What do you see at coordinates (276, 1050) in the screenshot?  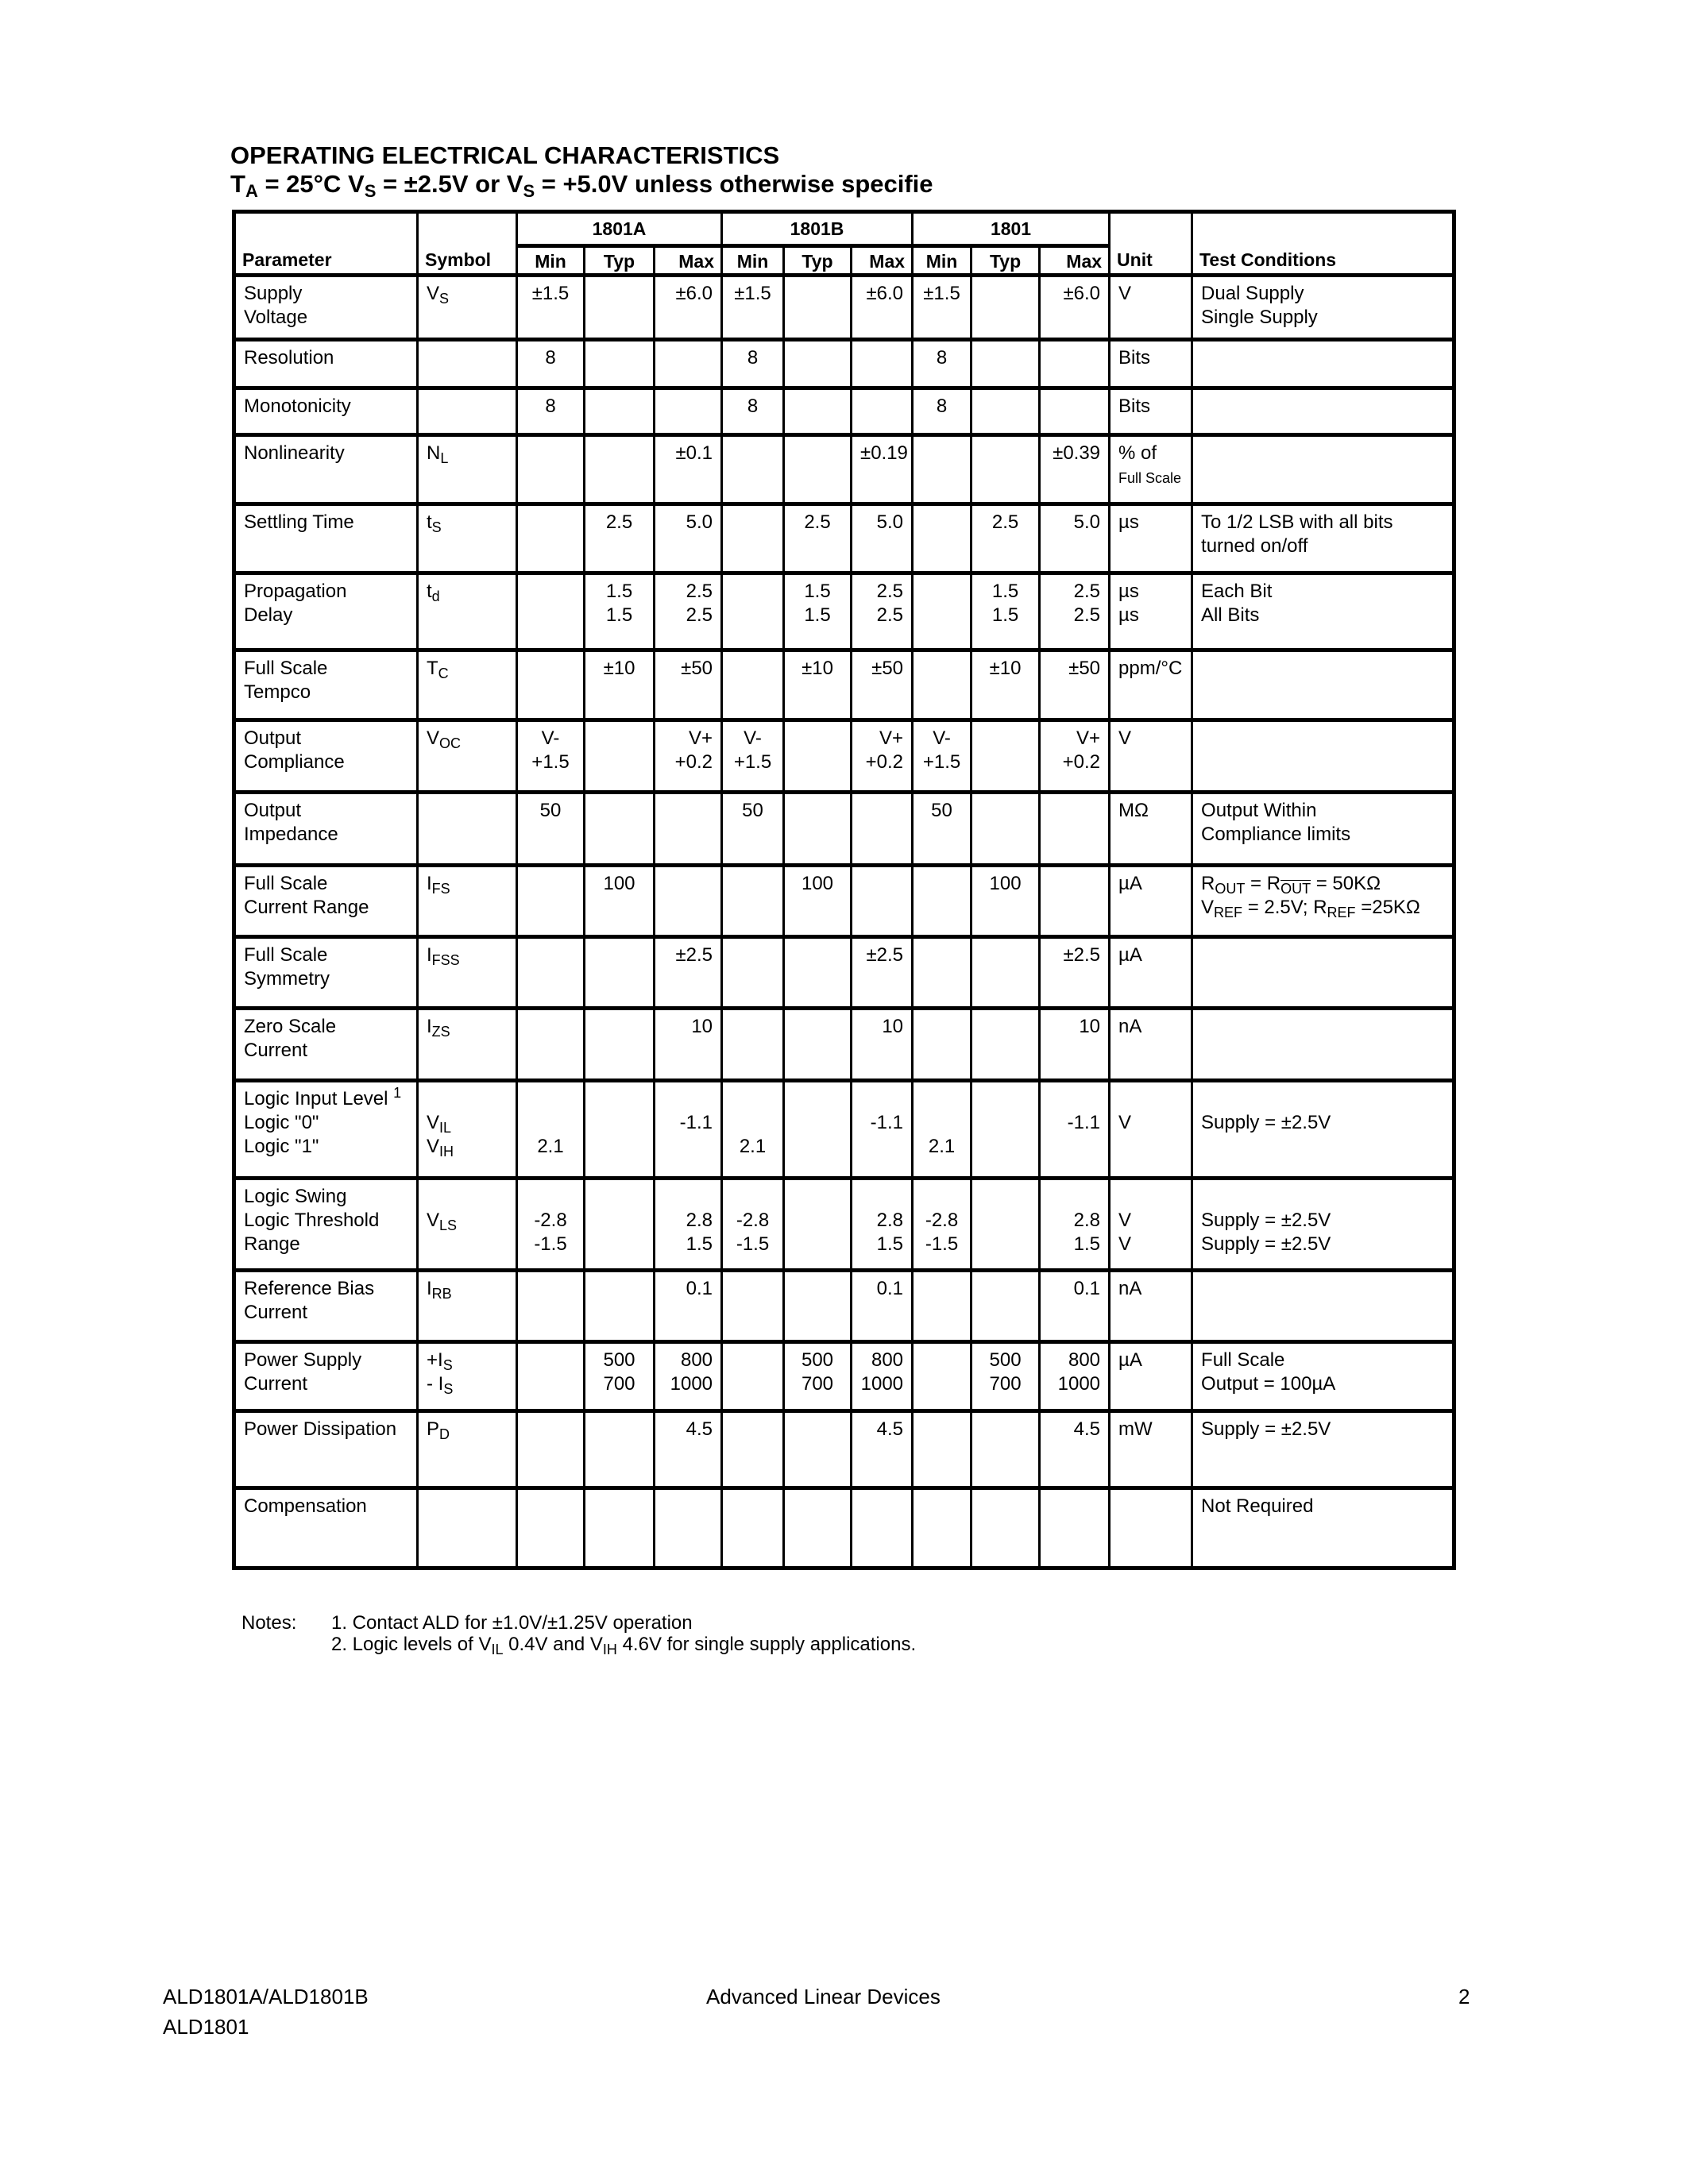 I see `parameter-cell-line: Current` at bounding box center [276, 1050].